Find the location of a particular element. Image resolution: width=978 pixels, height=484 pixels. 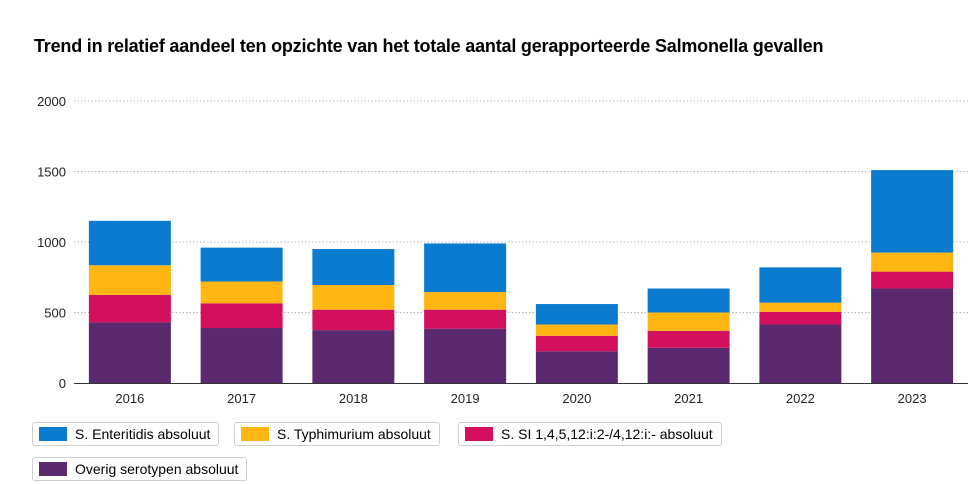

y-tick-label-1500: 1500 is located at coordinates (51, 172).